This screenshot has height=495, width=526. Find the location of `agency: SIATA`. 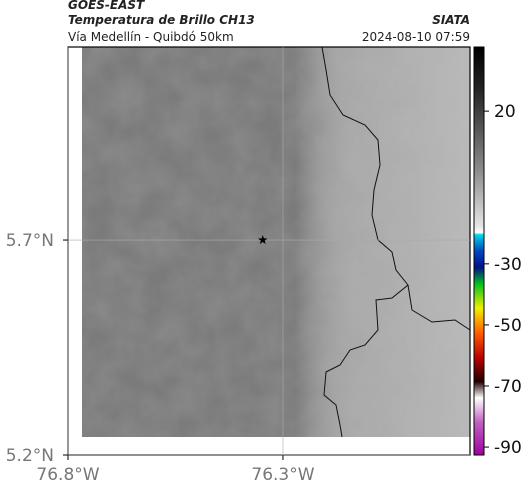

agency: SIATA is located at coordinates (451, 20).